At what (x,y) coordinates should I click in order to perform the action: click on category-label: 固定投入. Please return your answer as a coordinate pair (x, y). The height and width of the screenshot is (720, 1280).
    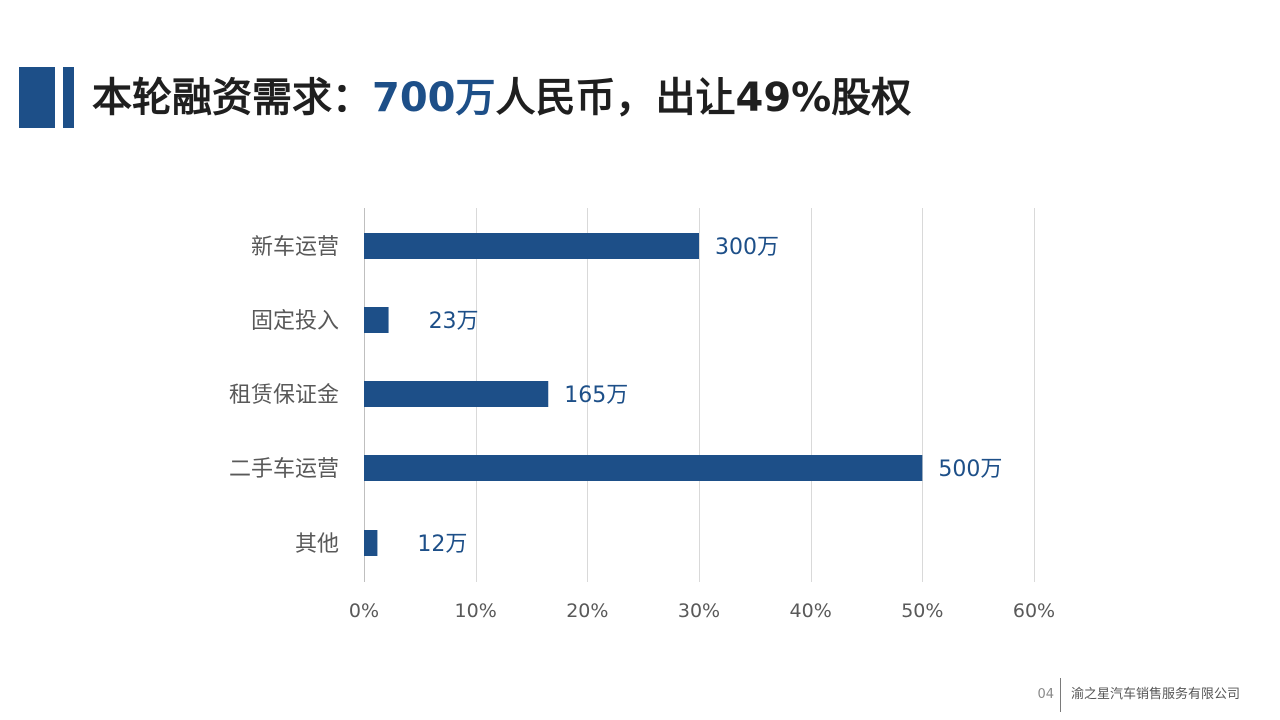
    Looking at the image, I should click on (295, 321).